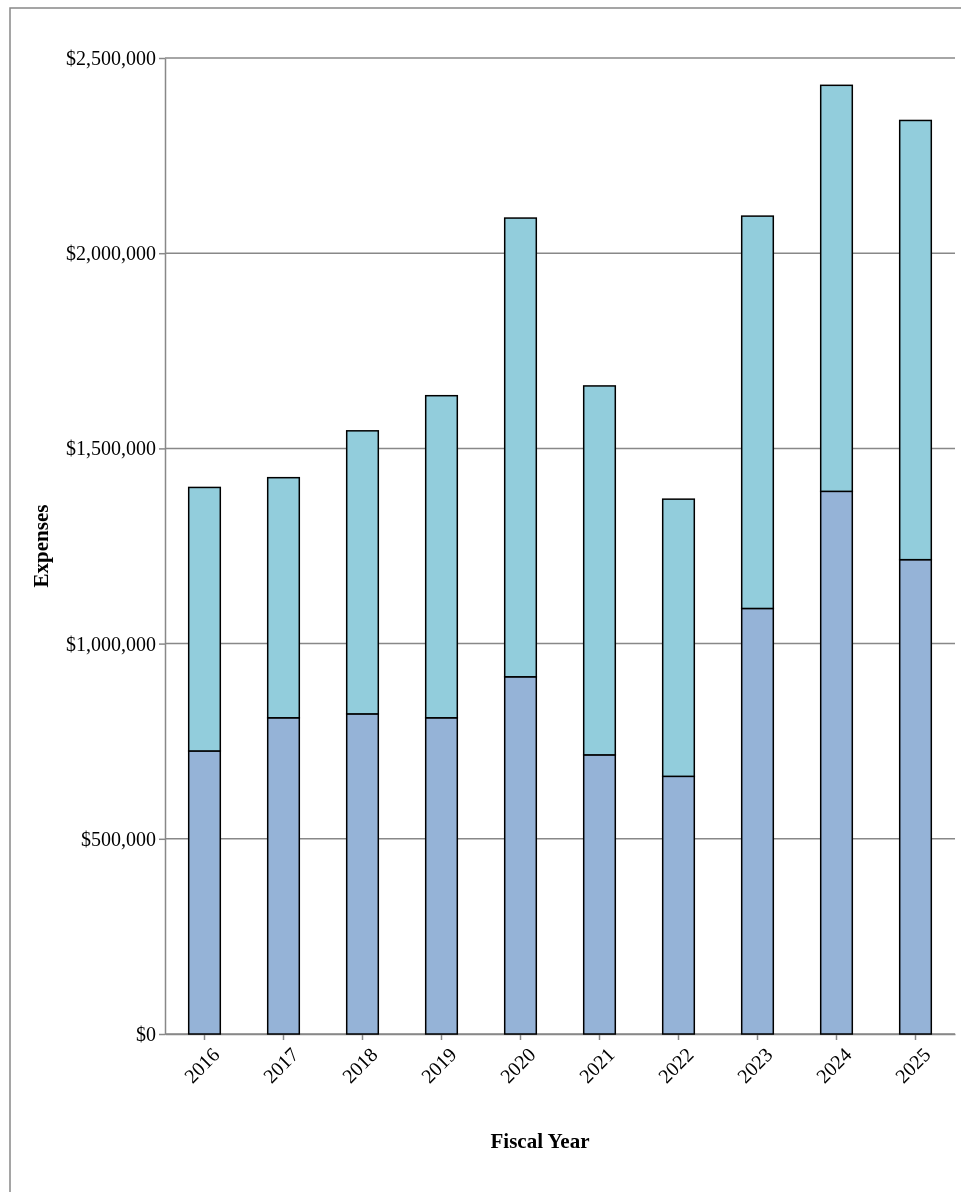 The image size is (961, 1192). Describe the element at coordinates (111, 448) in the screenshot. I see `y-tick-label: $1,500,000` at that location.